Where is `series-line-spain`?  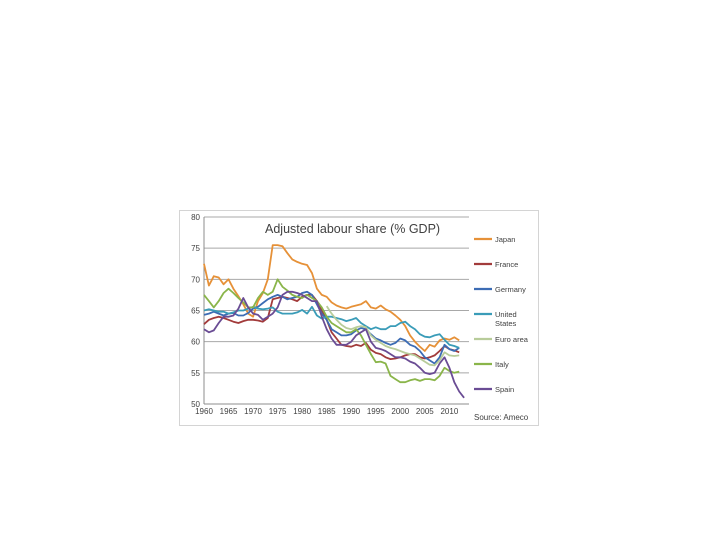
series-line-spain is located at coordinates (334, 344).